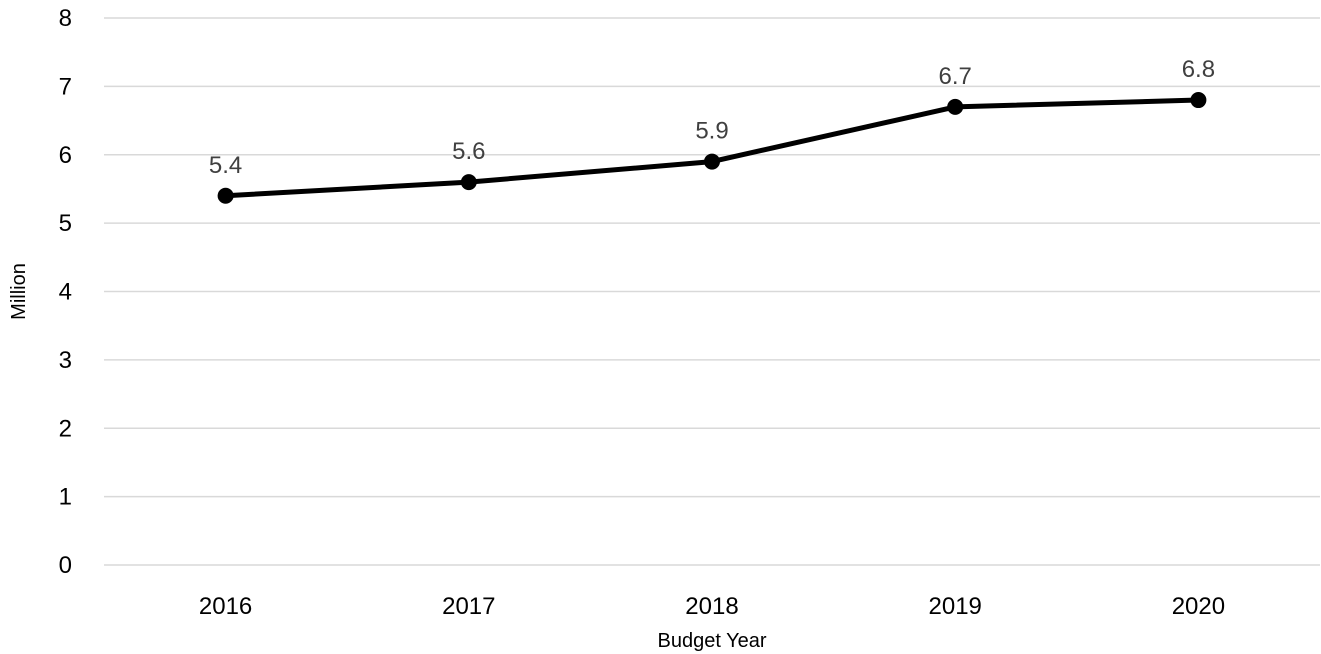  I want to click on data-label: 5.6, so click(468, 151).